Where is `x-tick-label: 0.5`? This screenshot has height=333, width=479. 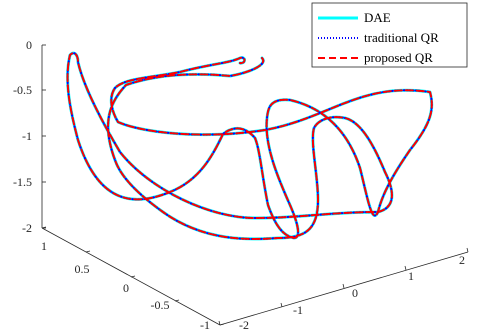 x-tick-label: 0.5 is located at coordinates (82, 269).